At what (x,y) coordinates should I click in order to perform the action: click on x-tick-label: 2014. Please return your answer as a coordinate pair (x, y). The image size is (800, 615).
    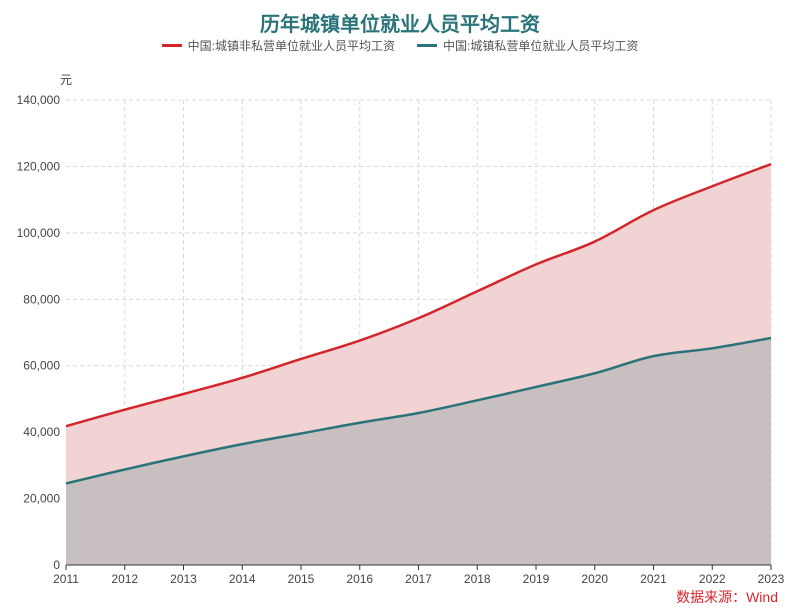
    Looking at the image, I should click on (242, 579).